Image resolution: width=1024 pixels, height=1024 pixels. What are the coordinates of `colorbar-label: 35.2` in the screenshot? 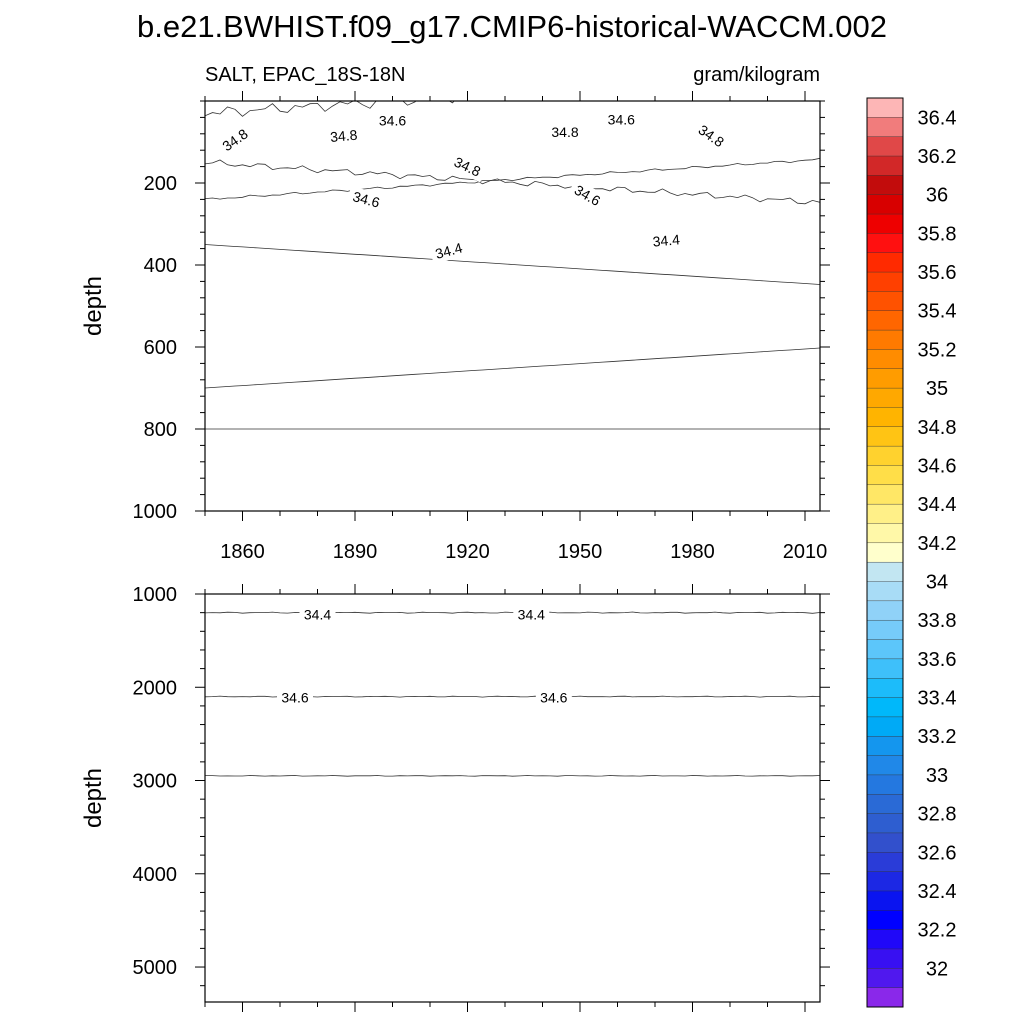 It's located at (937, 350).